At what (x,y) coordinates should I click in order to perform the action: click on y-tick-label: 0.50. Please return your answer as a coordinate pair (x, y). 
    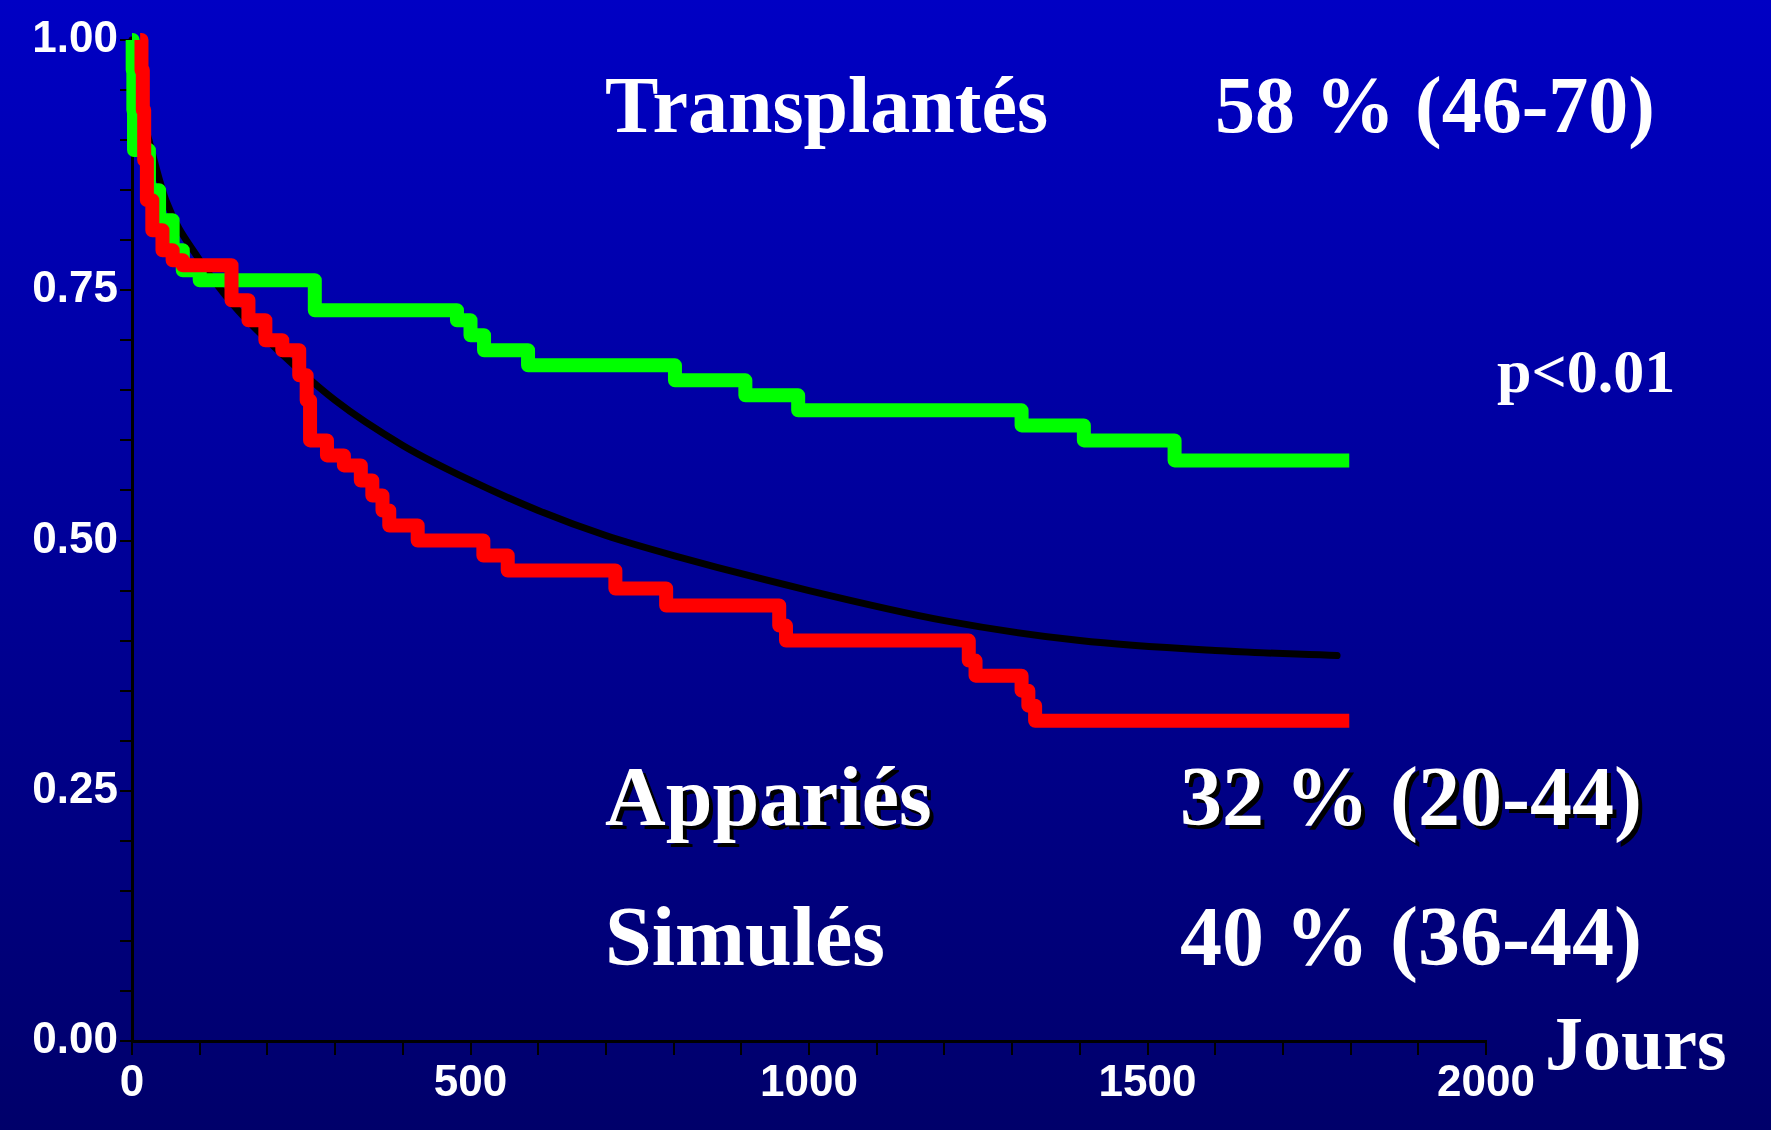
    Looking at the image, I should click on (75, 537).